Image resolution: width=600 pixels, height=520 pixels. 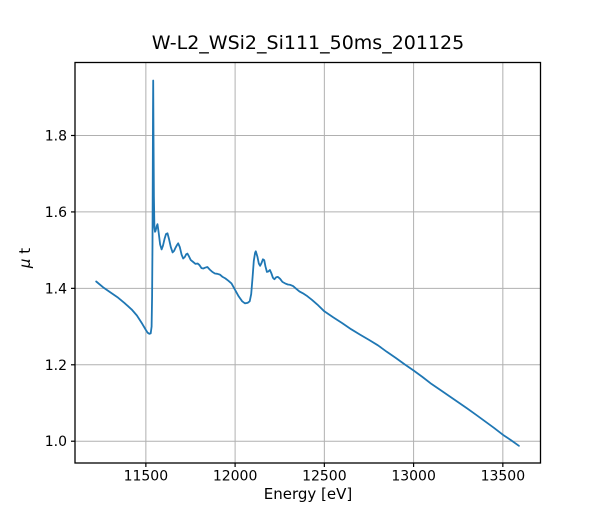 I want to click on y-tick-label: 1.0, so click(x=56, y=442).